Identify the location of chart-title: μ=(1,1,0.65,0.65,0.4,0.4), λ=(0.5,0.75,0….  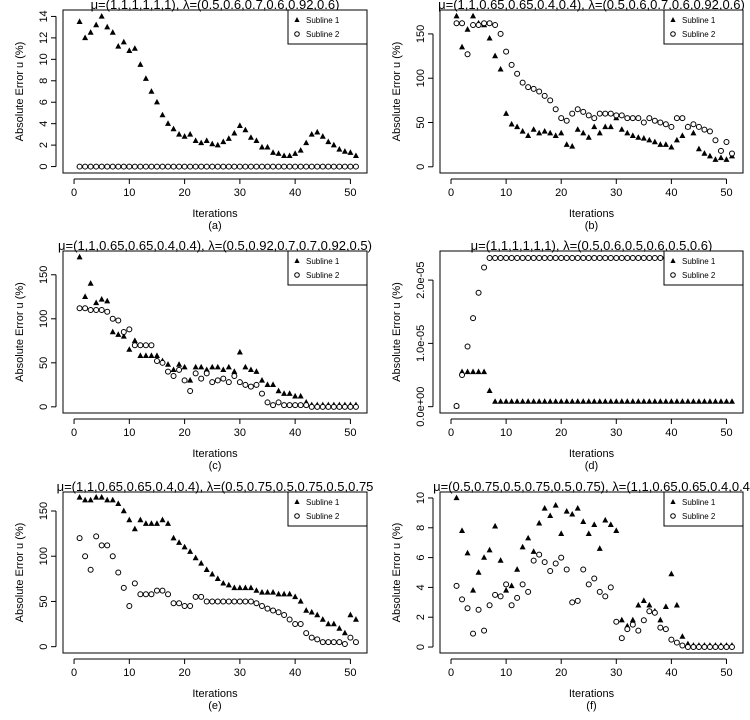
(215, 486).